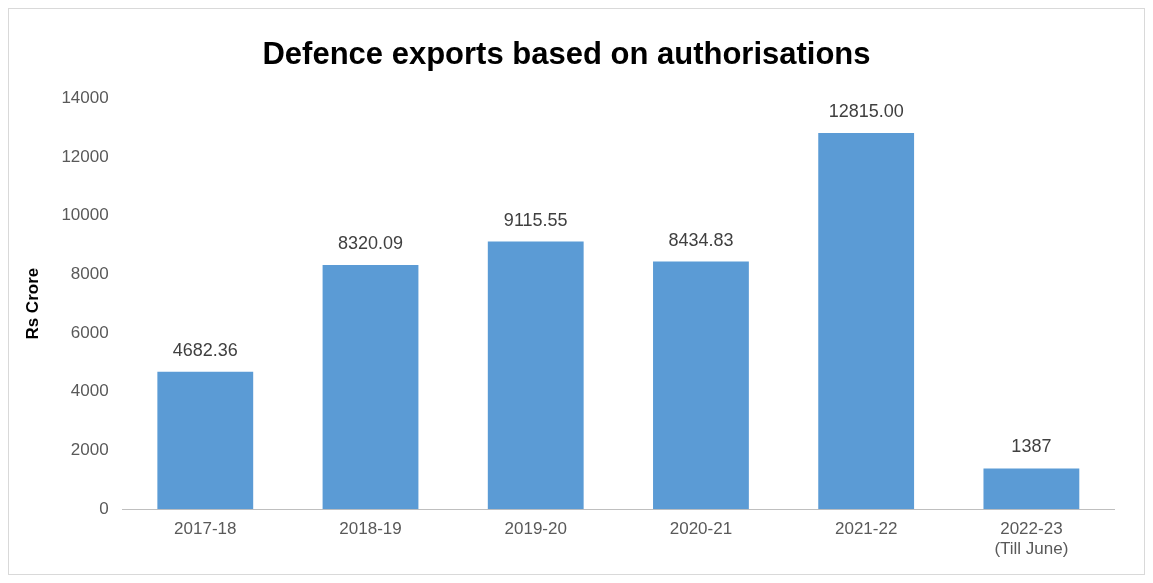 The width and height of the screenshot is (1153, 583). What do you see at coordinates (566, 54) in the screenshot?
I see `chart-title: Defence exports based on authorisations` at bounding box center [566, 54].